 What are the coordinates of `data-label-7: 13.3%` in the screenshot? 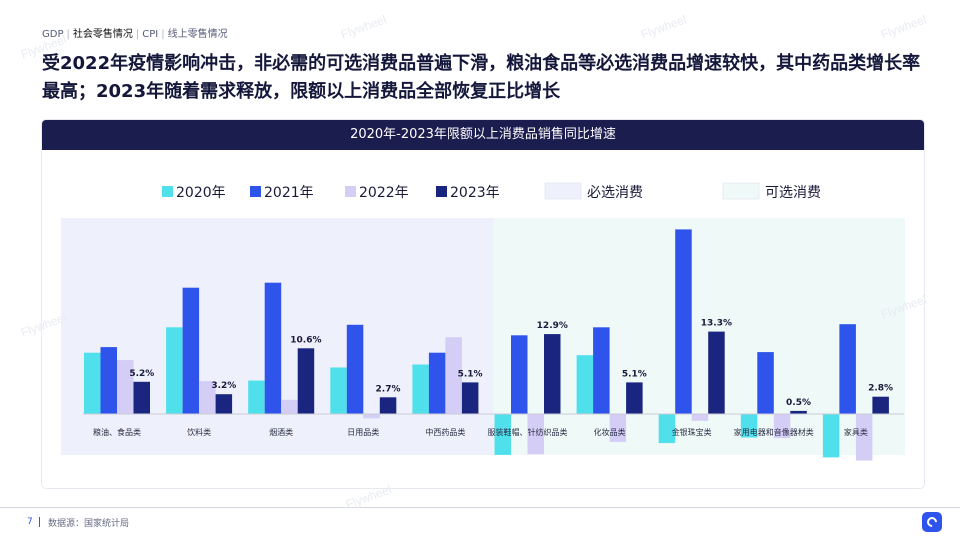 It's located at (716, 324).